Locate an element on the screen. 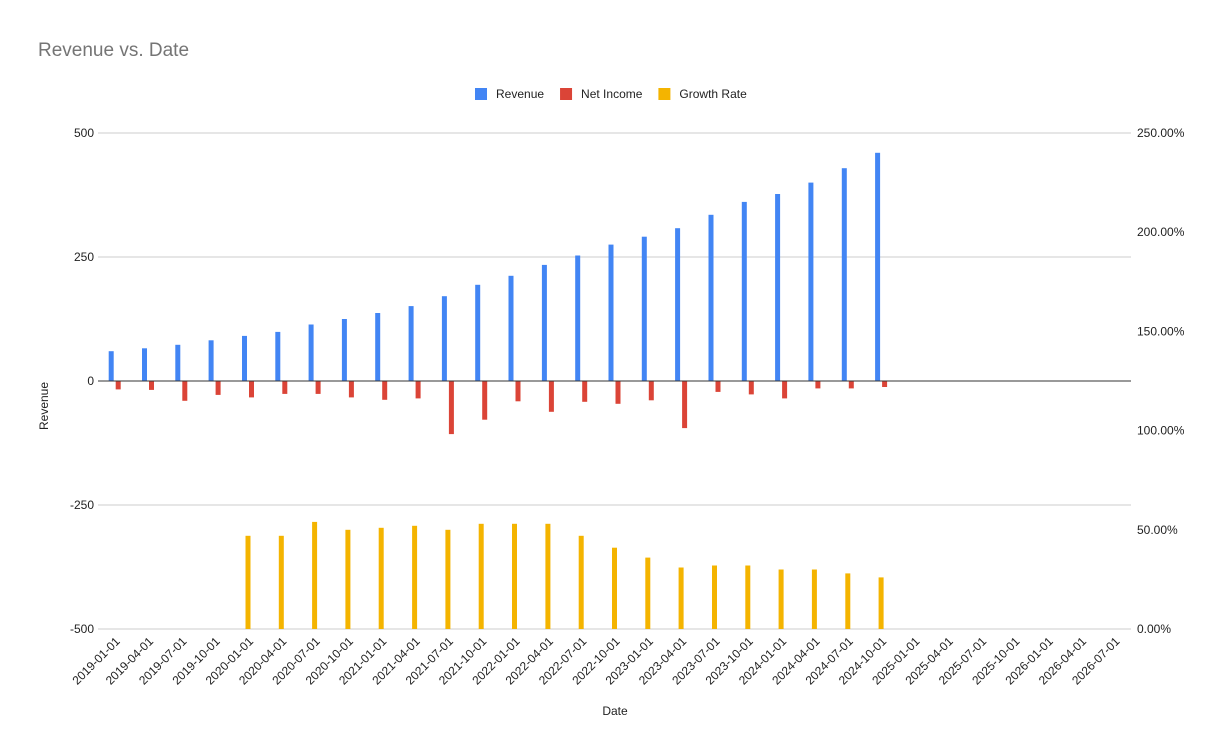 Image resolution: width=1223 pixels, height=756 pixels. y2-tick-label: 100.00% is located at coordinates (1161, 431).